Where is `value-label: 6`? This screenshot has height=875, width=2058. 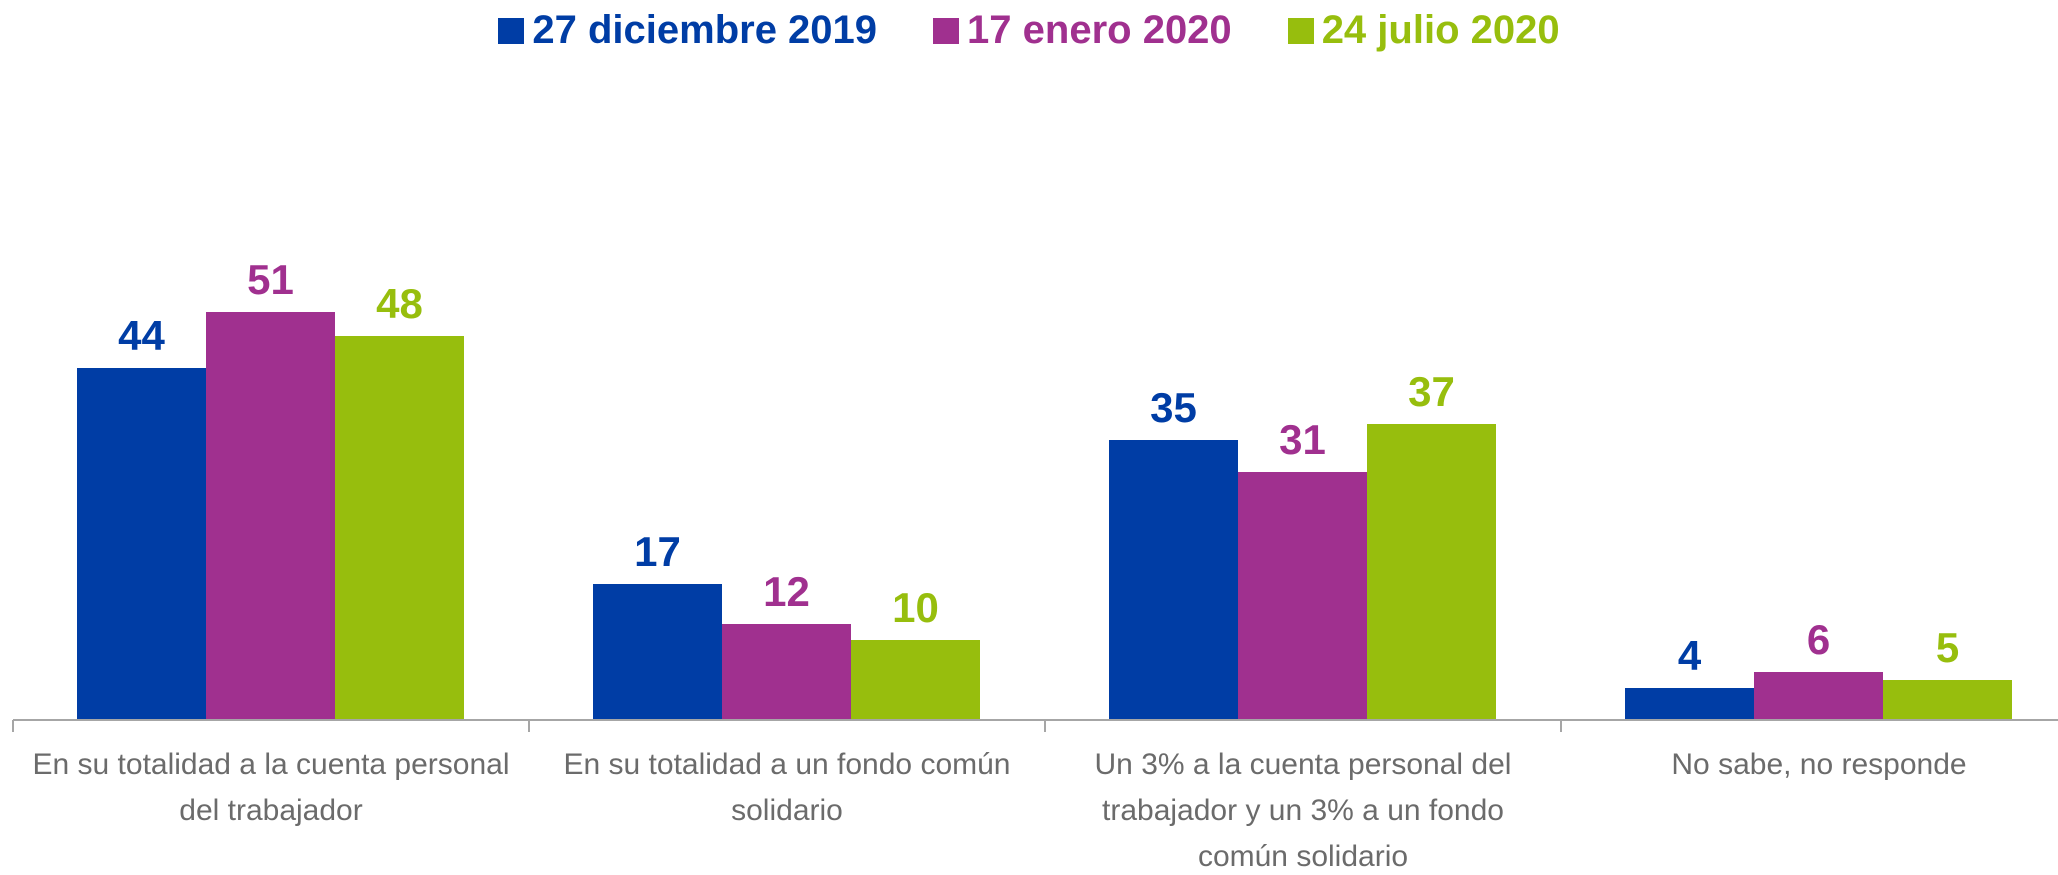
value-label: 6 is located at coordinates (1818, 639).